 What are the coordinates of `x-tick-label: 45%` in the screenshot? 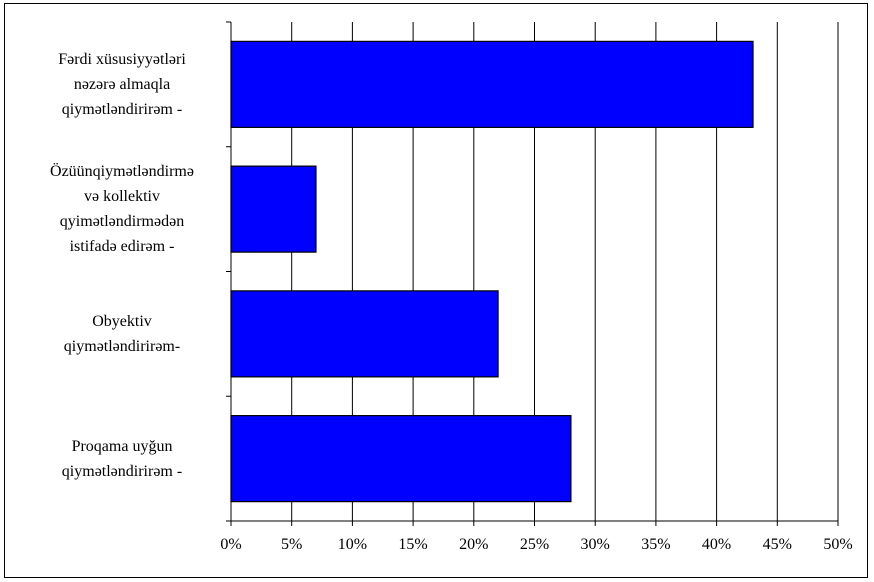 It's located at (777, 544).